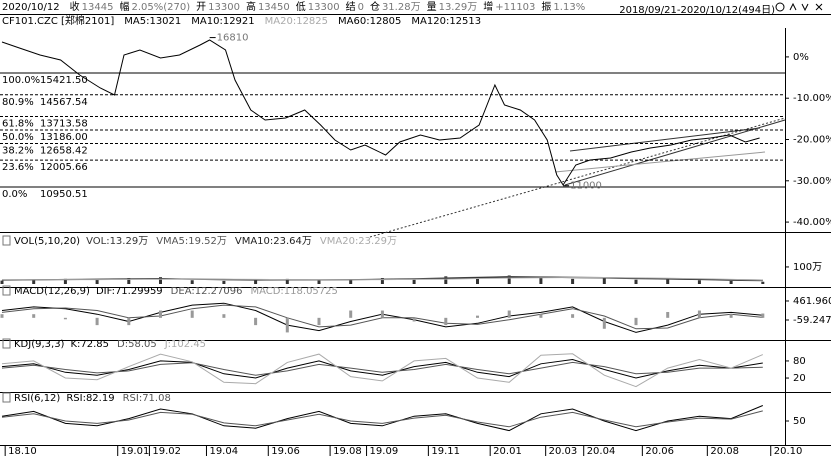 The height and width of the screenshot is (457, 831). Describe the element at coordinates (569, 7) in the screenshot. I see `quote-value: 1.13%` at that location.